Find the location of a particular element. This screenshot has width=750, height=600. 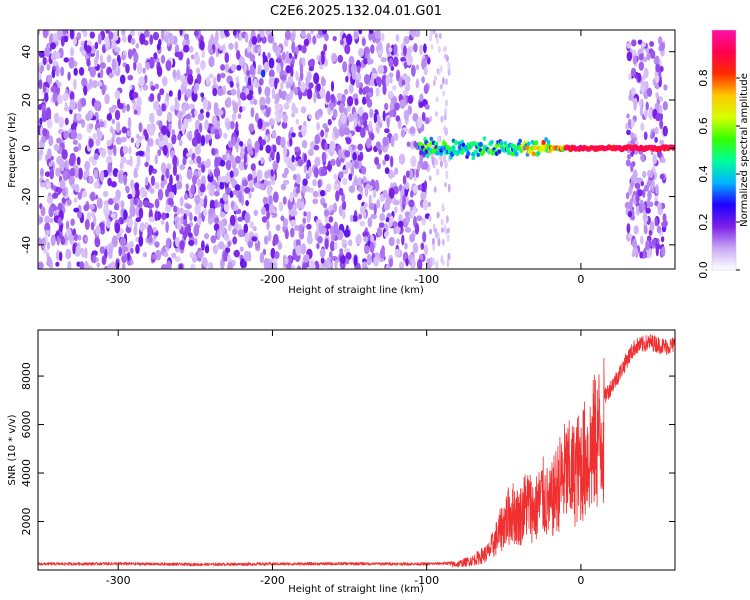

x-tick-label: 0 is located at coordinates (580, 580).